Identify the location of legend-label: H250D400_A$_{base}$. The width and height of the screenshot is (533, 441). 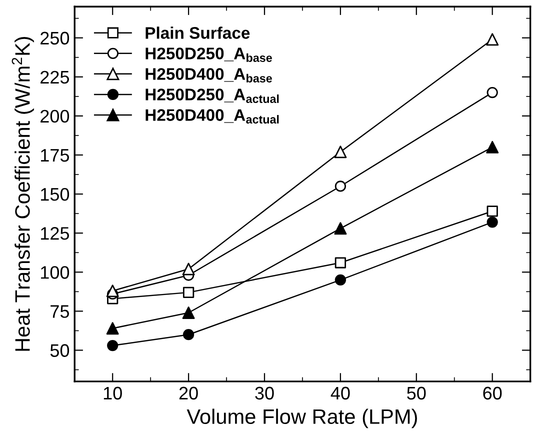
(209, 75).